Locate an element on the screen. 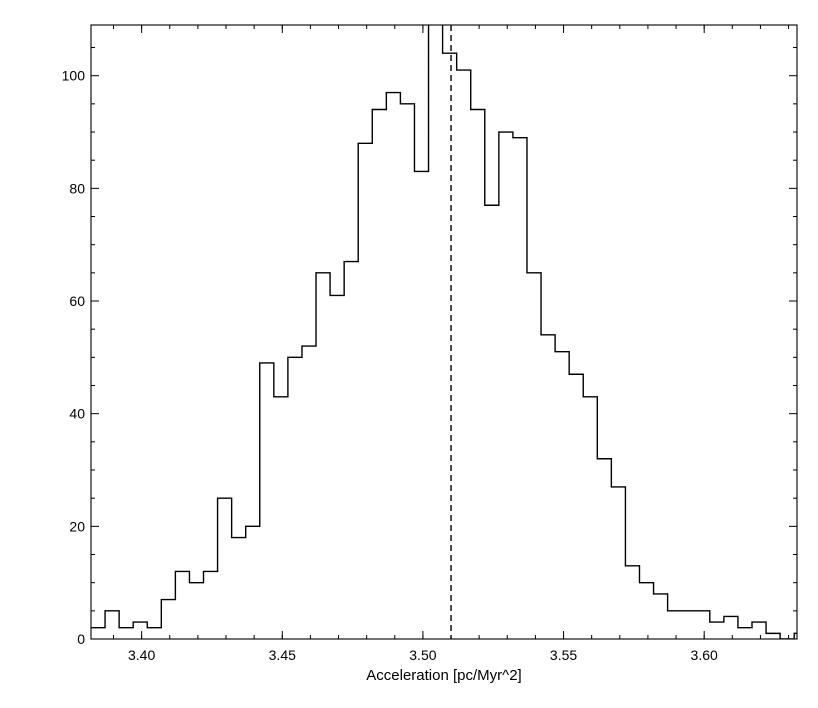  x-tick-label: 3.60 is located at coordinates (704, 655).